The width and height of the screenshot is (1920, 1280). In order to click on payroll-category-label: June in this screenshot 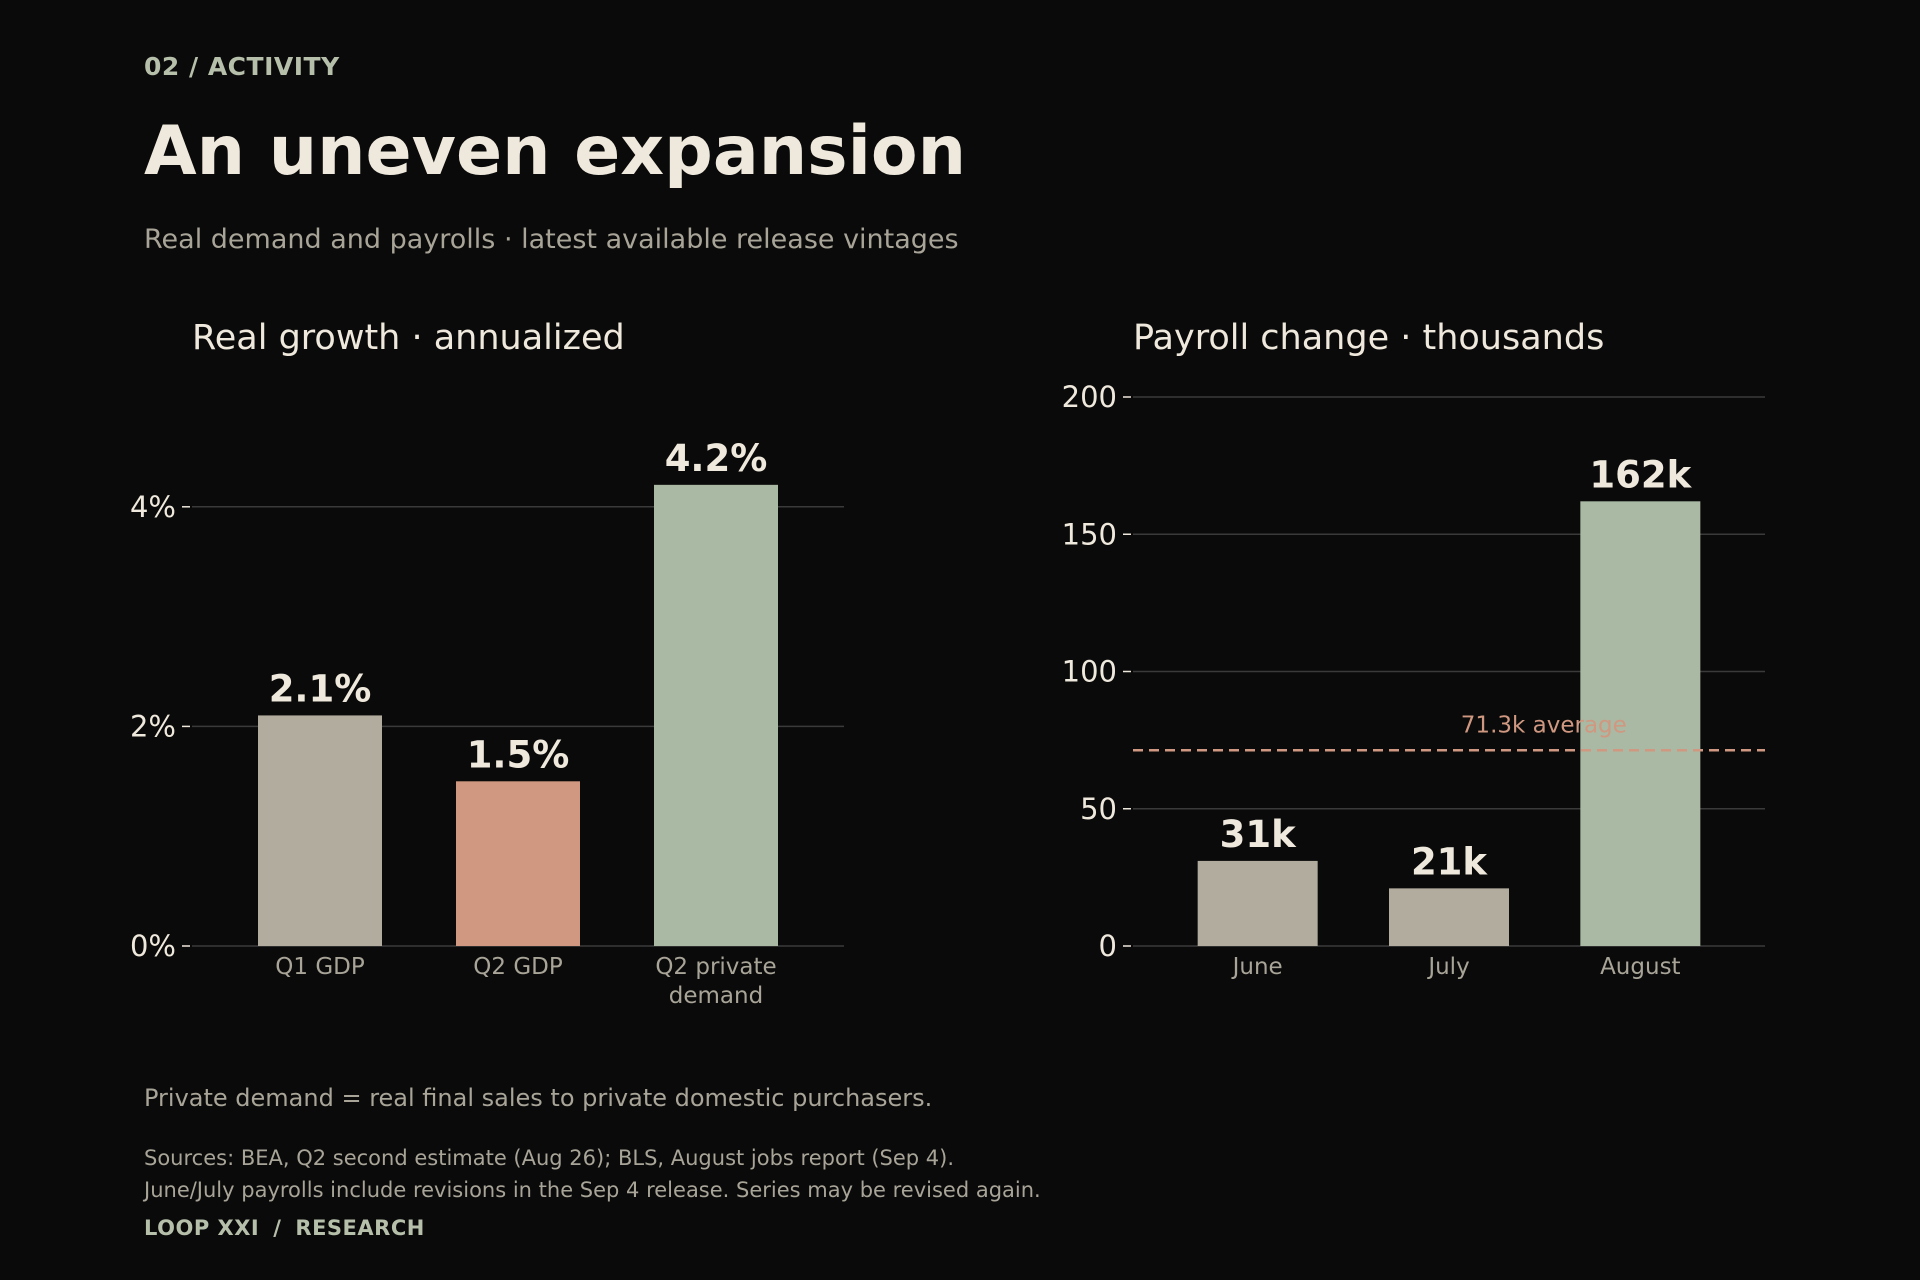, I will do `click(1257, 967)`.